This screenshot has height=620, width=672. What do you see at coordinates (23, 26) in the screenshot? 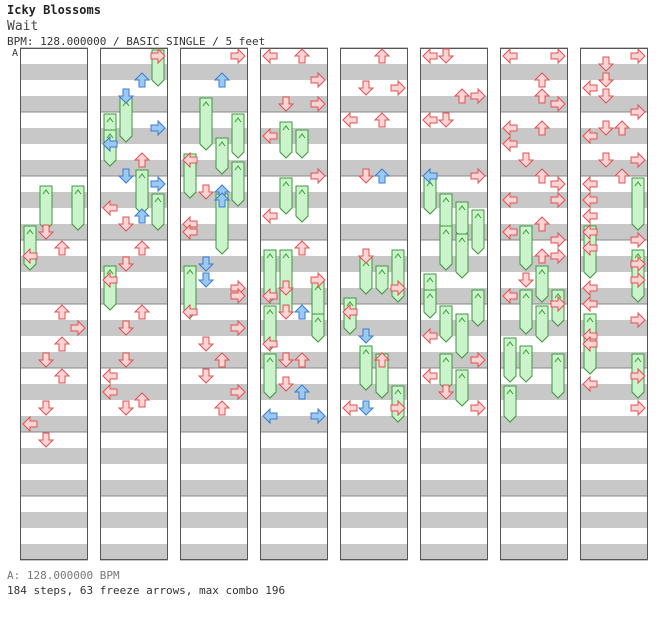
I see `song-subtitle: Wait` at bounding box center [23, 26].